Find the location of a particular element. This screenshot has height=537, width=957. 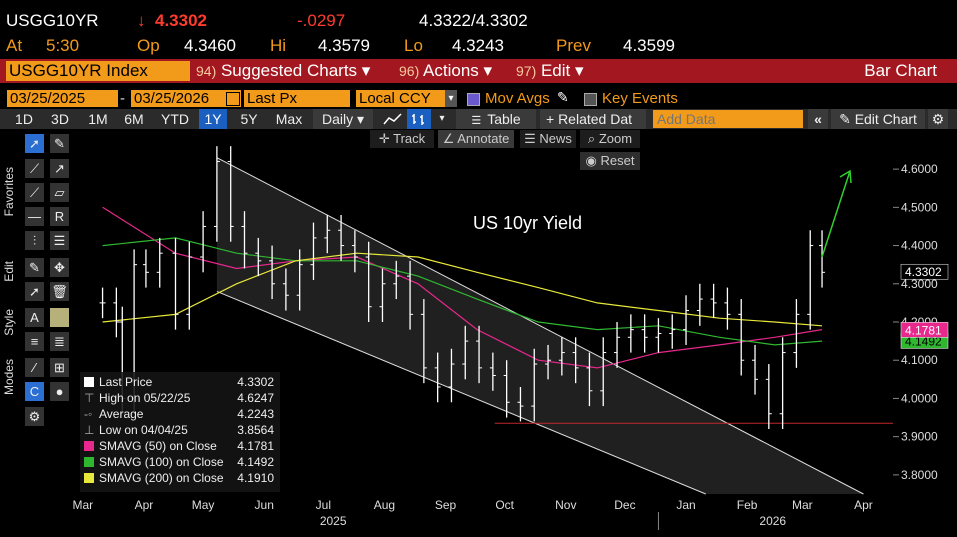

horizontal-line-icon: — is located at coordinates (34, 216).